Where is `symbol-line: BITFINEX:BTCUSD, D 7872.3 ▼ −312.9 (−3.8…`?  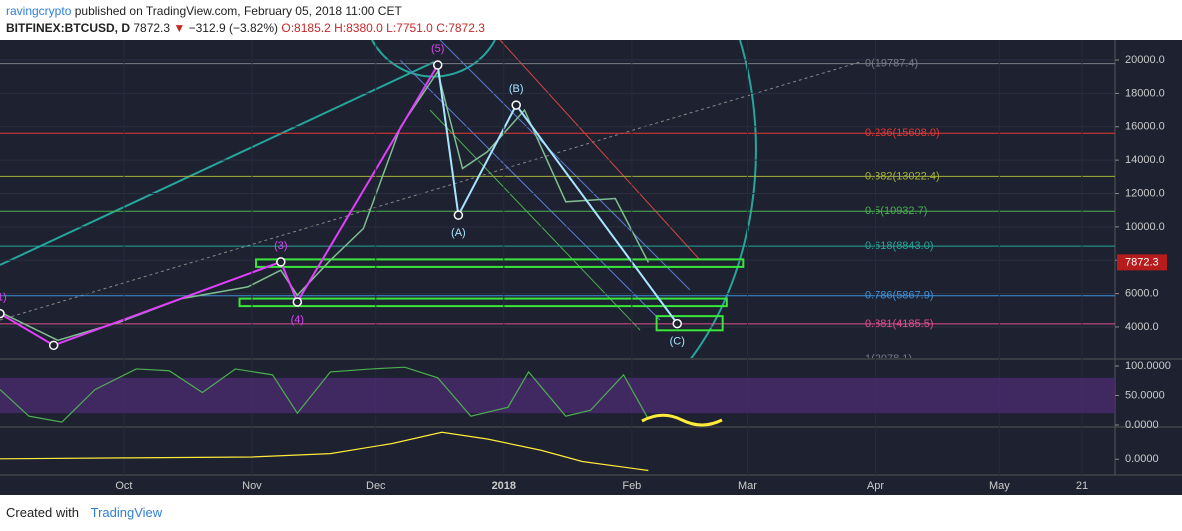
symbol-line: BITFINEX:BTCUSD, D 7872.3 ▼ −312.9 (−3.8… is located at coordinates (245, 28).